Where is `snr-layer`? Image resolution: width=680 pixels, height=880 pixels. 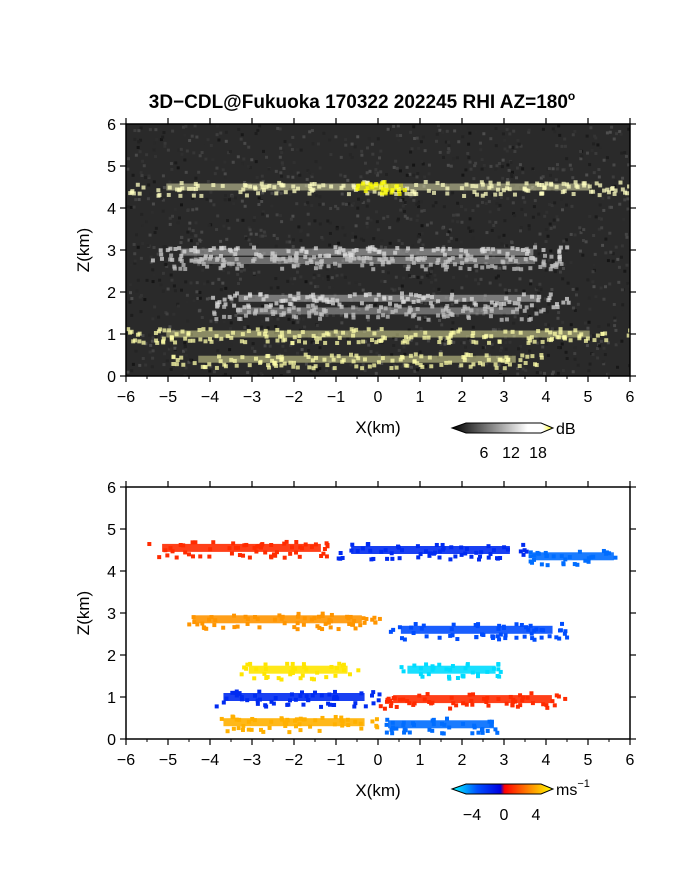
snr-layer is located at coordinates (360, 254).